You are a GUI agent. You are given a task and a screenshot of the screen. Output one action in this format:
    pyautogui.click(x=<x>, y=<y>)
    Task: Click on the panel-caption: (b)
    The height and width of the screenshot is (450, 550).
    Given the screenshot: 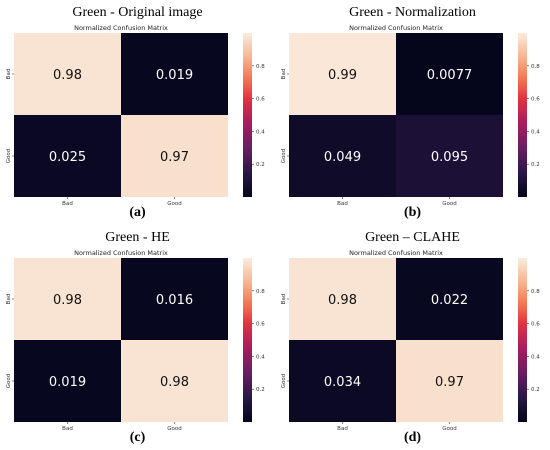 What is the action you would take?
    pyautogui.click(x=412, y=212)
    